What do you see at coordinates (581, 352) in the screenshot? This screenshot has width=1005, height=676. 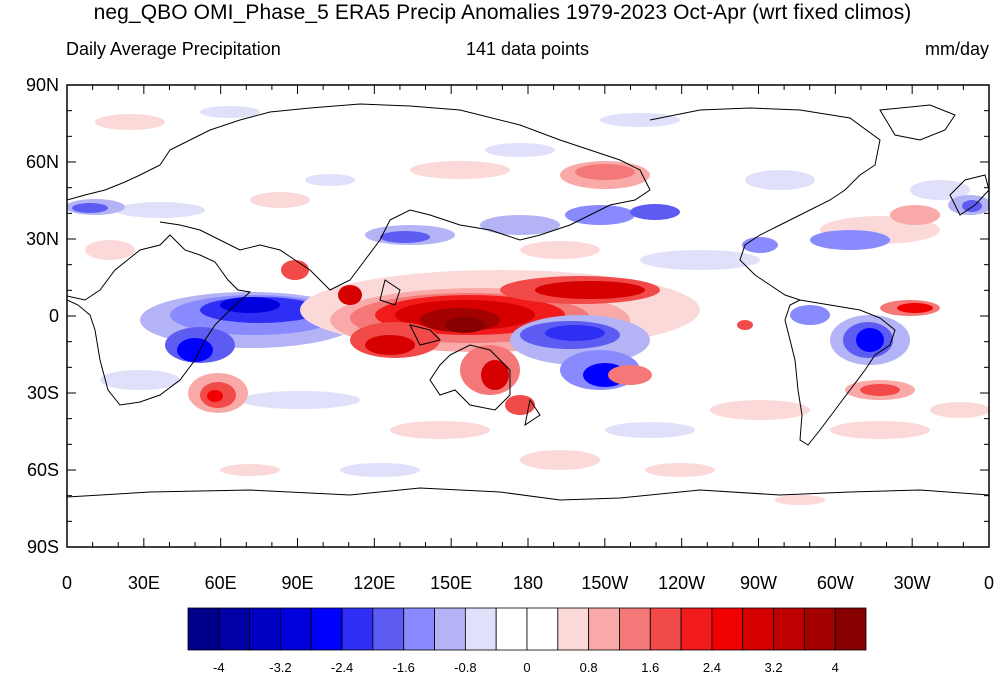 I see `south-pacific-blue` at bounding box center [581, 352].